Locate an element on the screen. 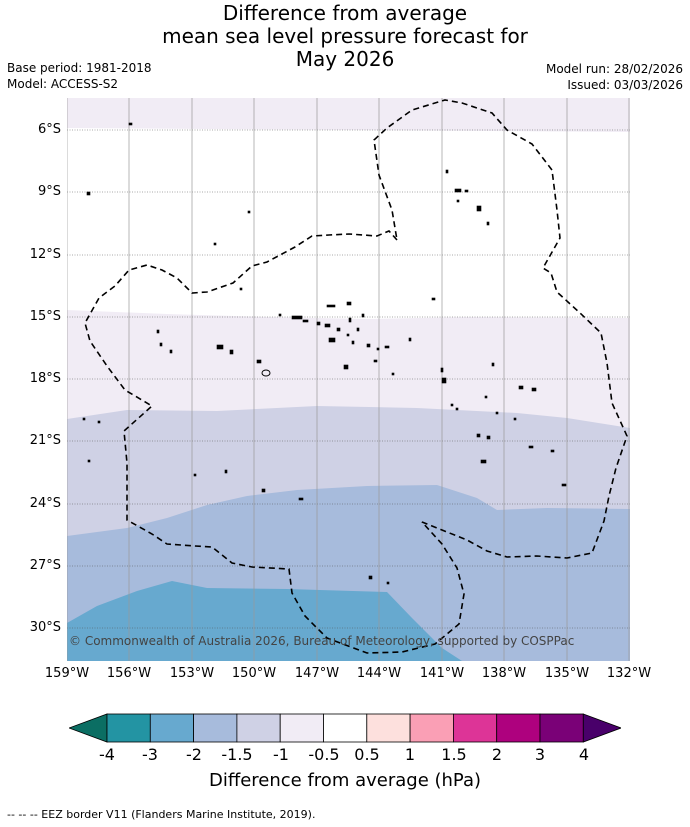 Image resolution: width=690 pixels, height=827 pixels. cbar-tick: -0.5 is located at coordinates (324, 754).